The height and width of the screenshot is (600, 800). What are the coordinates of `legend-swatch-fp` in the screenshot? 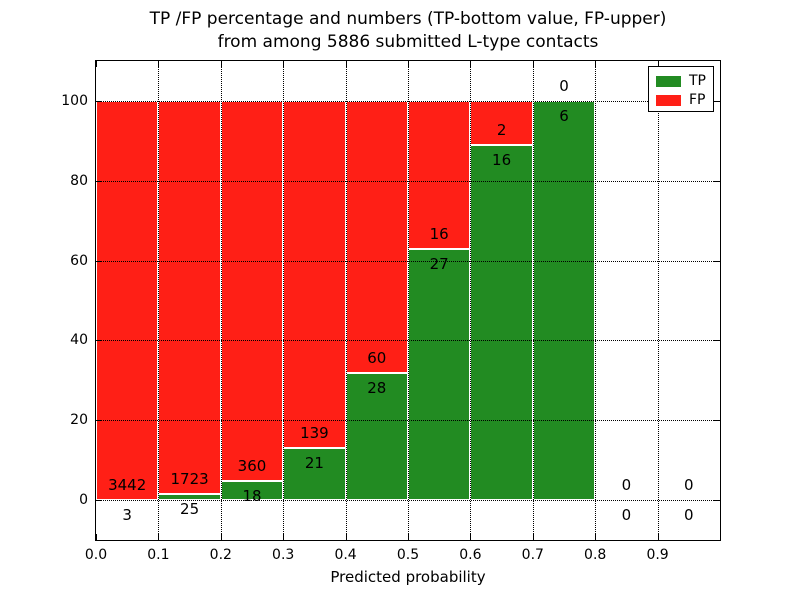 It's located at (668, 100).